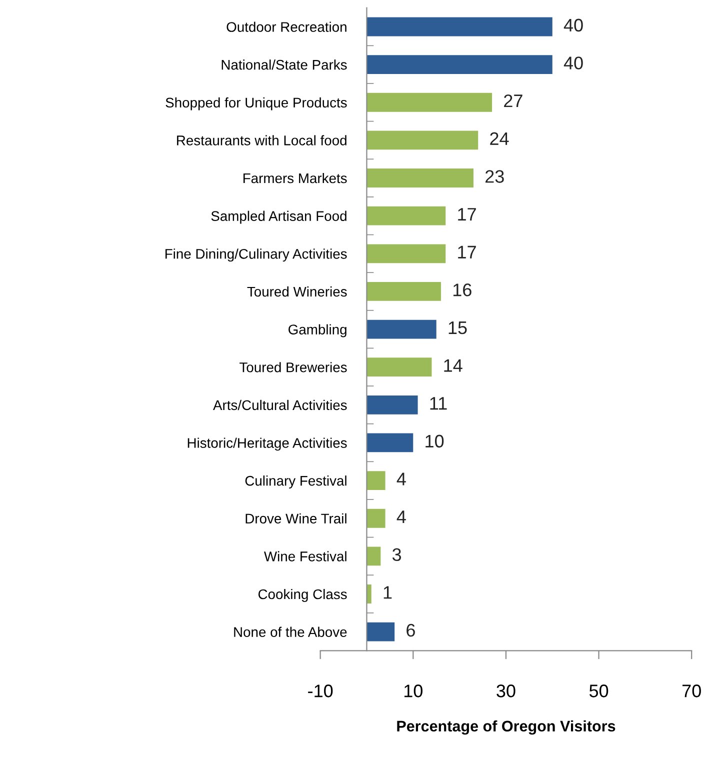 The height and width of the screenshot is (784, 728). Describe the element at coordinates (494, 176) in the screenshot. I see `data-label: 23` at that location.